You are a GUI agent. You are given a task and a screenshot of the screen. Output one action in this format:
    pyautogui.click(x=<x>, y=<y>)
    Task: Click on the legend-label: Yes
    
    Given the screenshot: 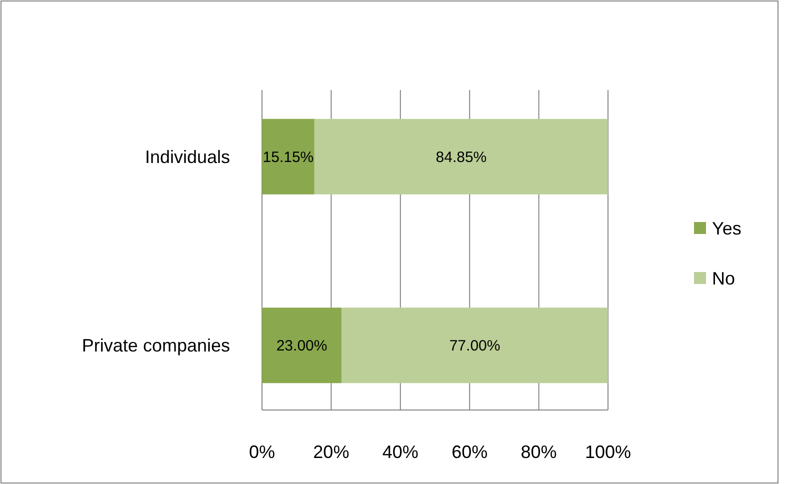 What is the action you would take?
    pyautogui.click(x=727, y=228)
    